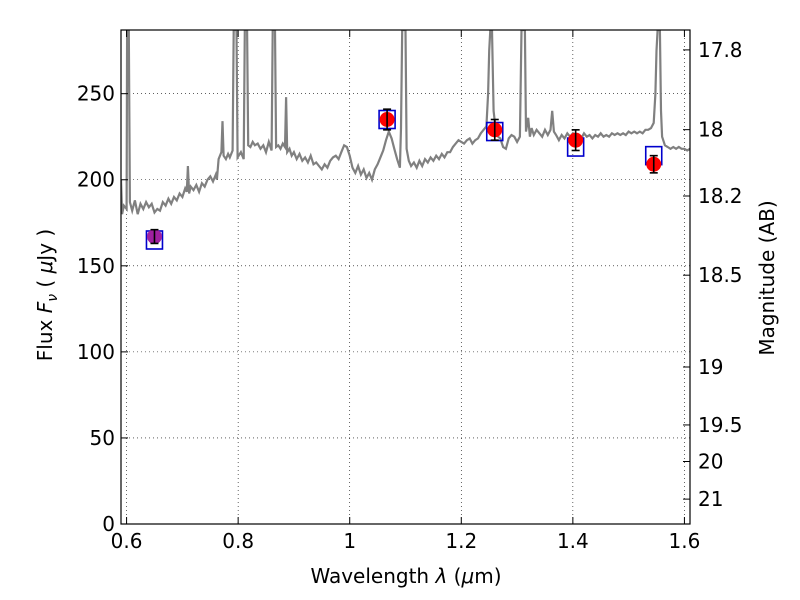  I want to click on right-tick-label: 17.8, so click(720, 50).